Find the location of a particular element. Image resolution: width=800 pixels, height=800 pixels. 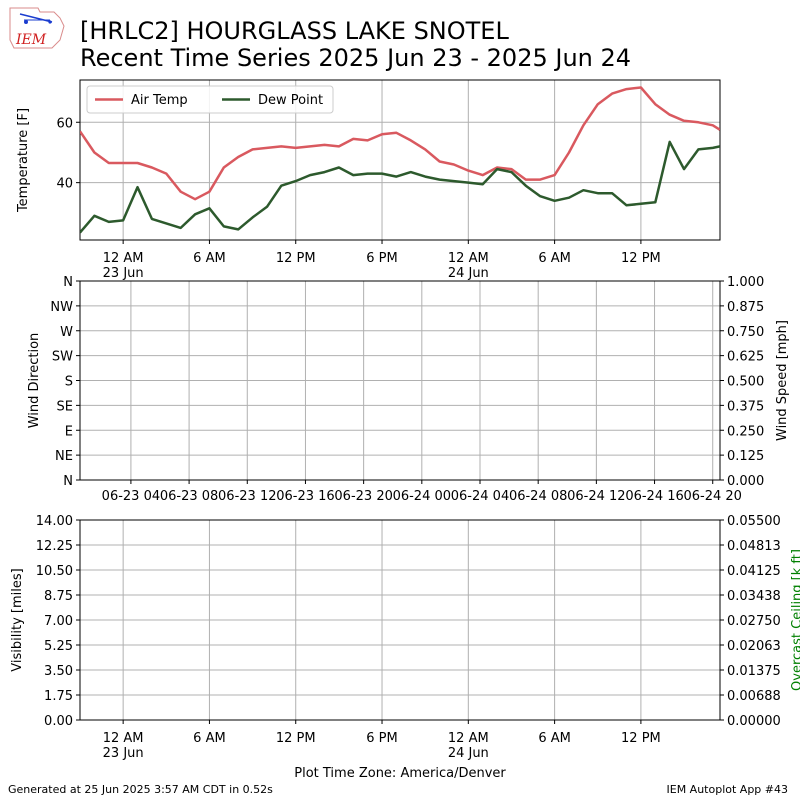

y-tick-label: 5.25 is located at coordinates (58, 646).